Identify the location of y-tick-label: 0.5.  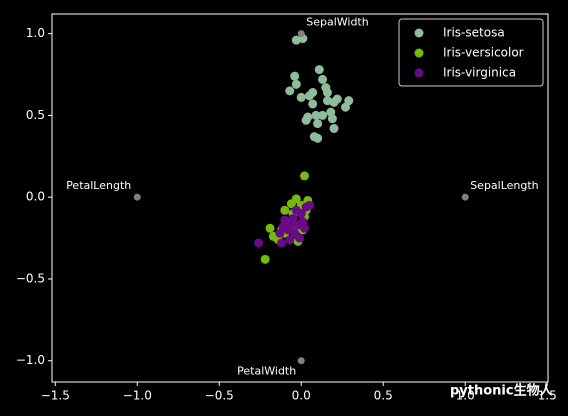
(35, 115).